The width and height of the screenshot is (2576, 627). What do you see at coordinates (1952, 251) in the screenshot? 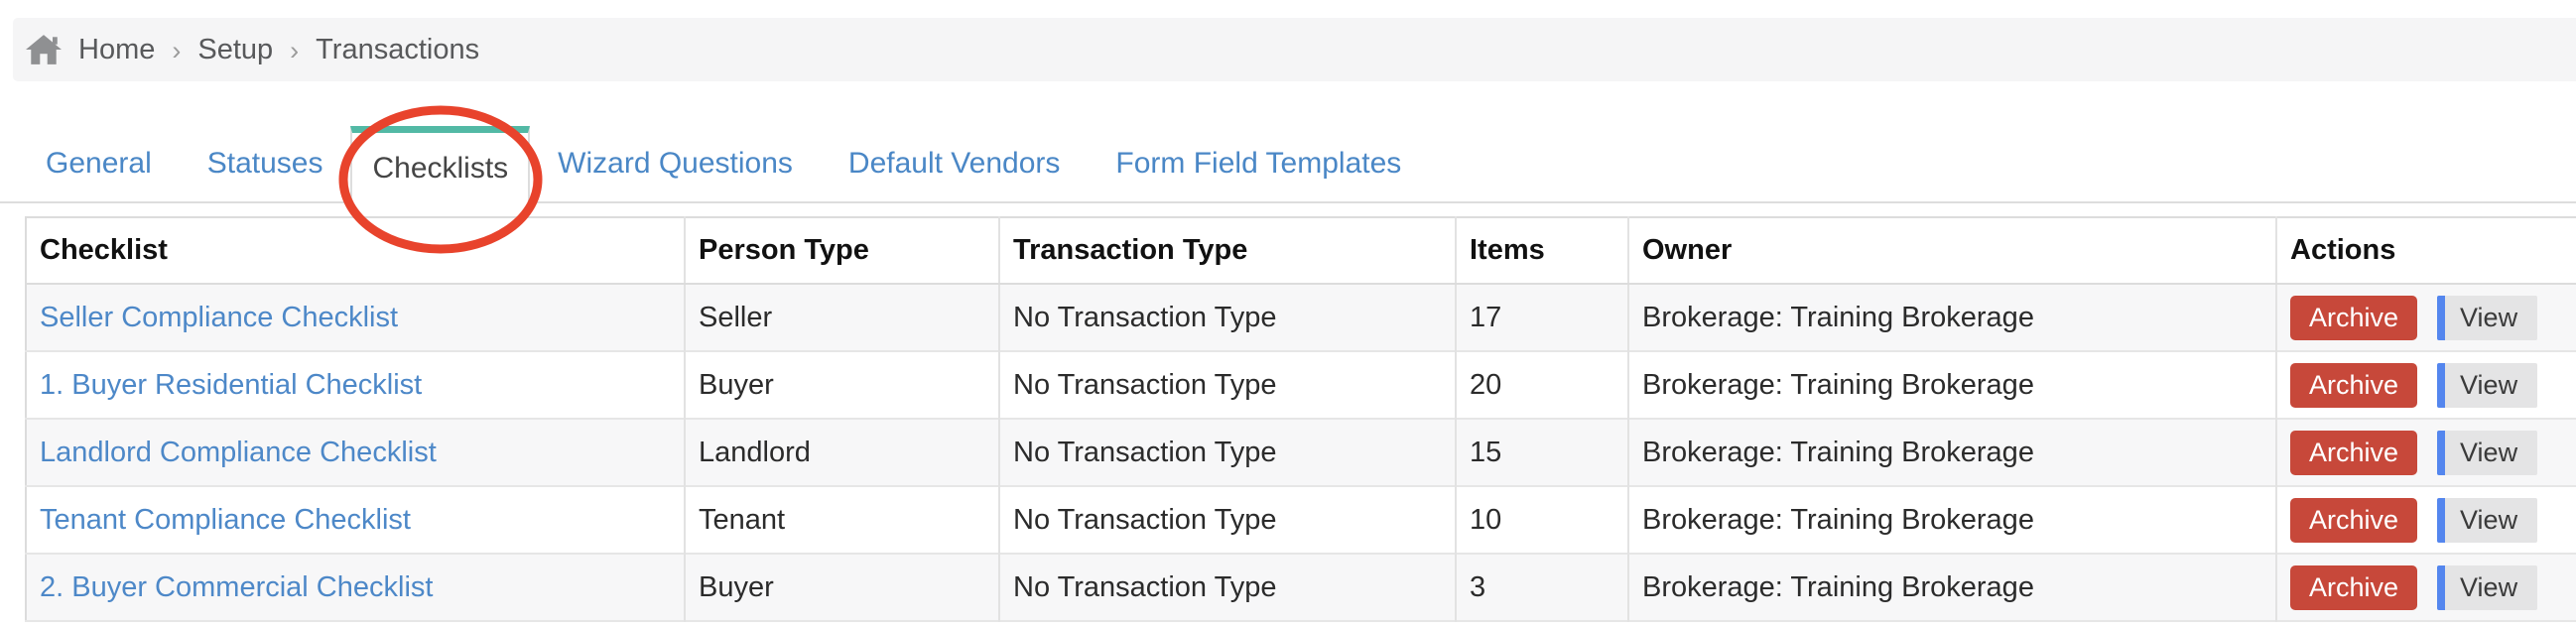
I see `col-header-owner: Owner` at bounding box center [1952, 251].